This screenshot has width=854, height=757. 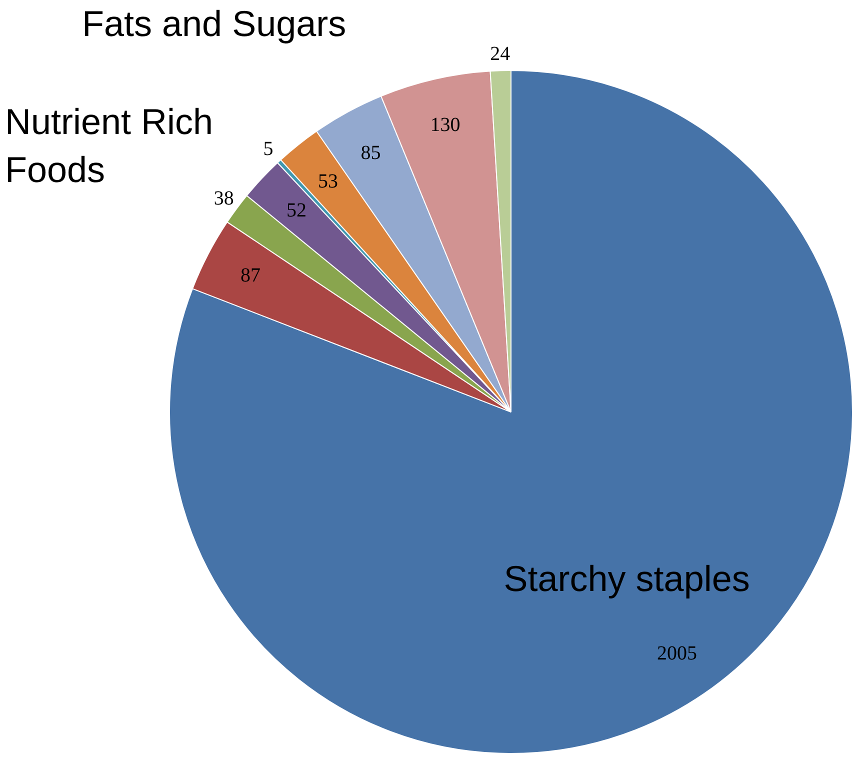 I want to click on data-label: 85, so click(x=370, y=153).